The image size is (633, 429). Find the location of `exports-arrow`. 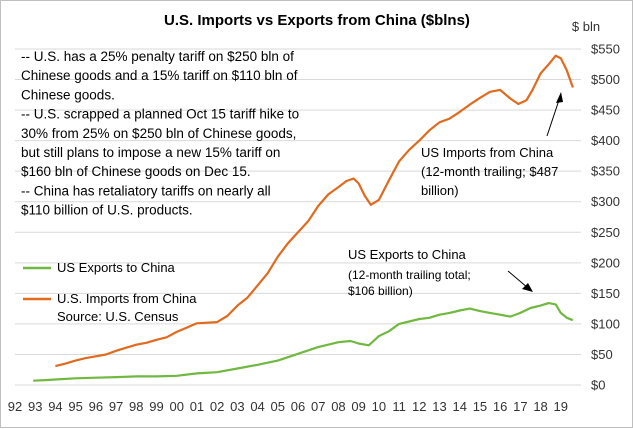

exports-arrow is located at coordinates (518, 279).